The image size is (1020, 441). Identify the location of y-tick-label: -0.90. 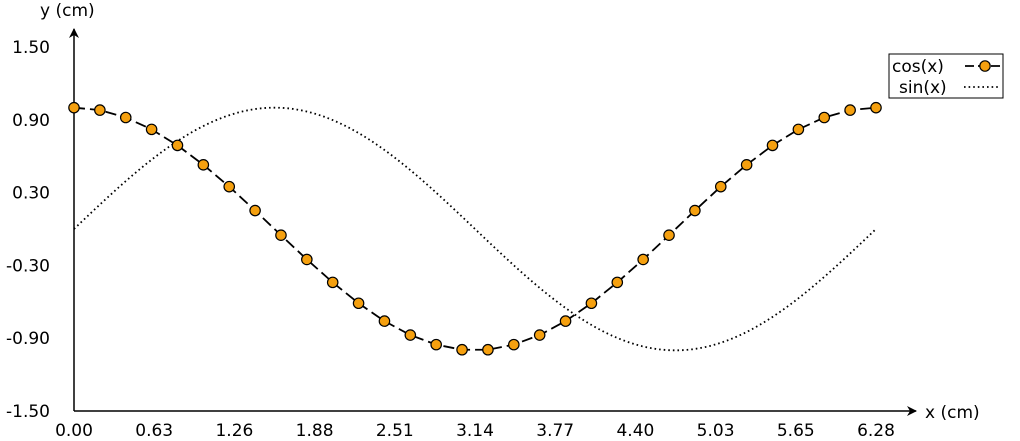
(28, 339).